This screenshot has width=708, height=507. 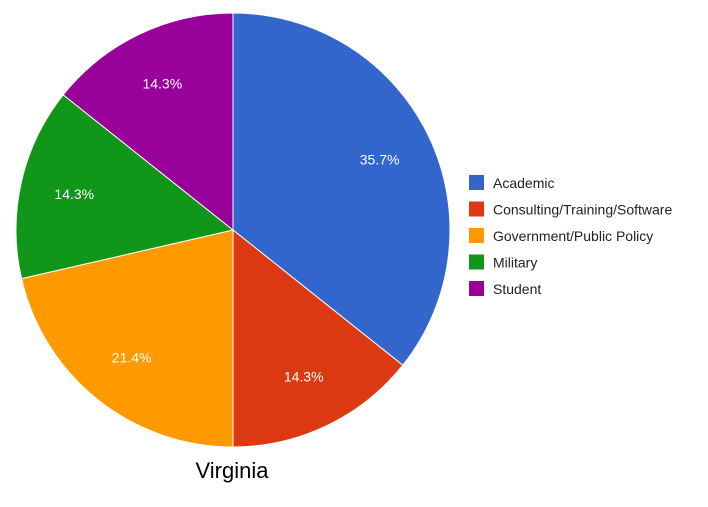 I want to click on pie-slice-label: 35.7%, so click(x=380, y=159).